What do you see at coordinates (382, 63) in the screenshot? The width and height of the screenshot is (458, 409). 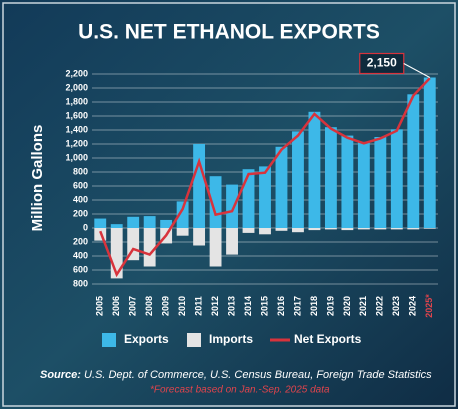 I see `value-label: 2,150` at bounding box center [382, 63].